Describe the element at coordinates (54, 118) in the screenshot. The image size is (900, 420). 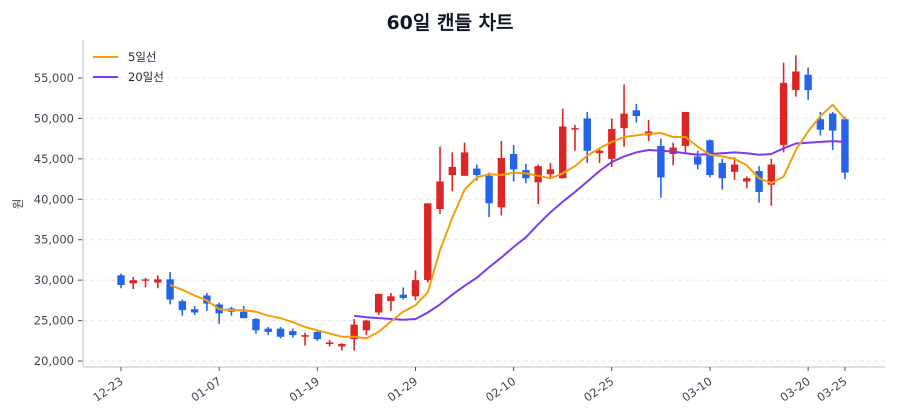
I see `y-tick-label: 50,000` at that location.